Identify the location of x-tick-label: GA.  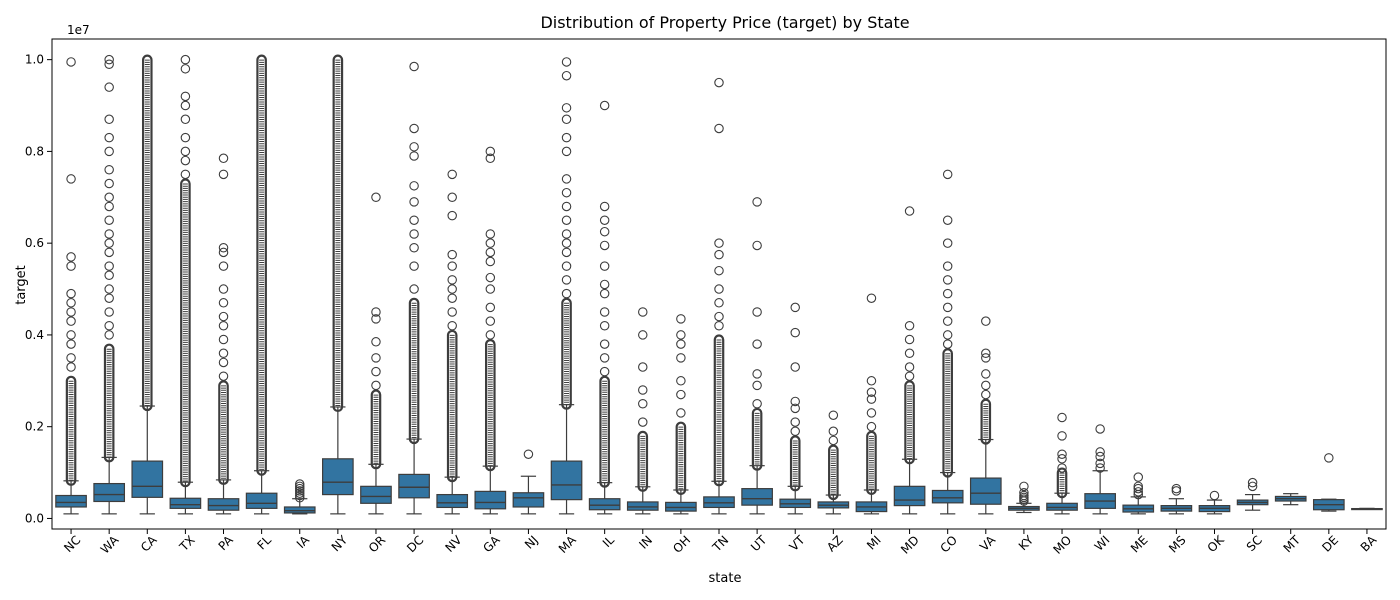
(491, 543).